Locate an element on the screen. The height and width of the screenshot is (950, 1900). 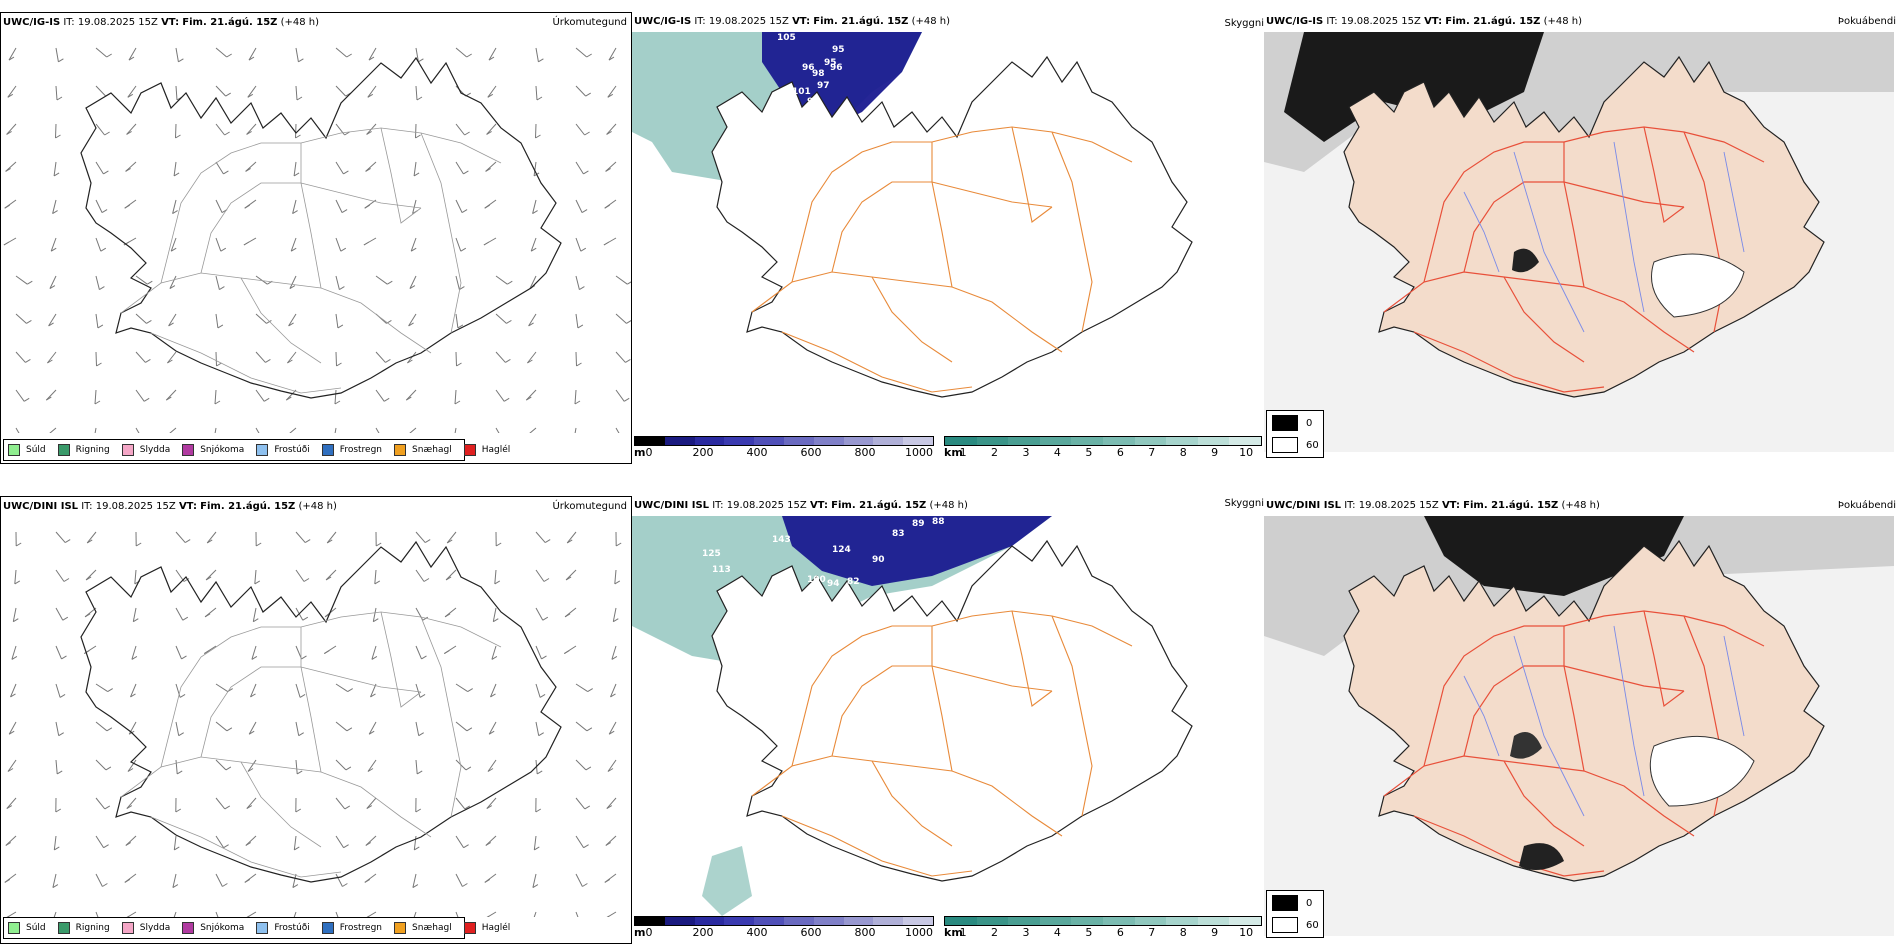
river-line is located at coordinates (1481, 716).